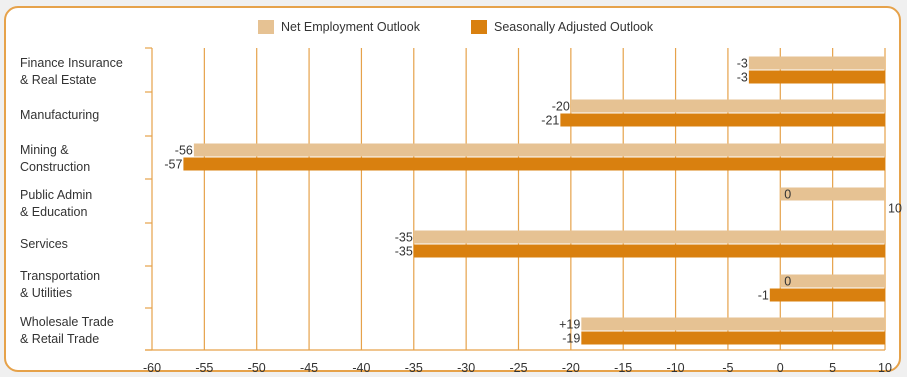  What do you see at coordinates (780, 368) in the screenshot?
I see `x-tick-label: 0` at bounding box center [780, 368].